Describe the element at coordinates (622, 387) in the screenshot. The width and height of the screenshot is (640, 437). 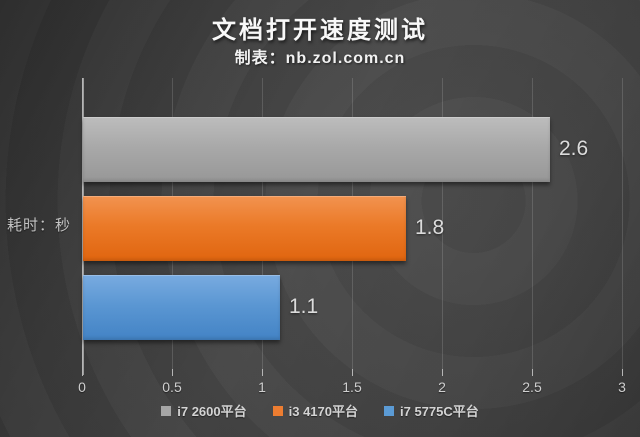
I see `x-axis-tick-label: 3` at that location.